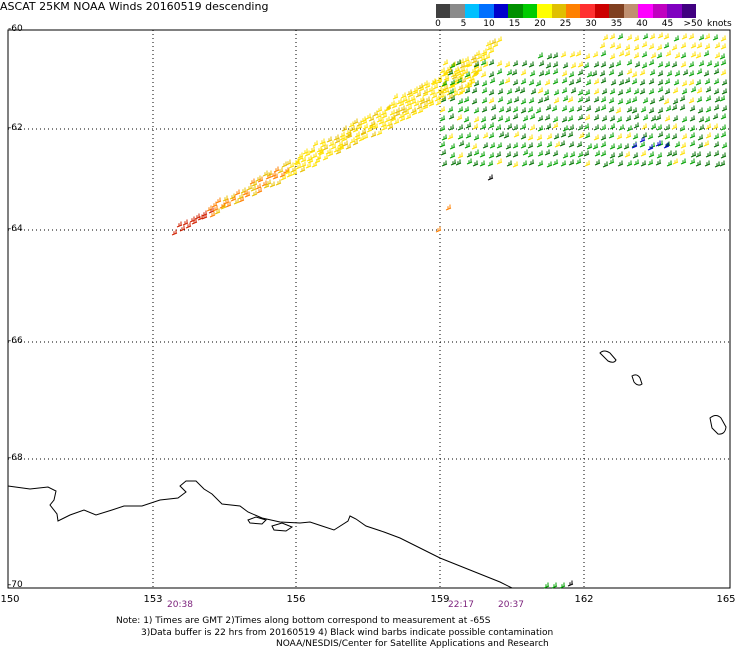 The width and height of the screenshot is (740, 650). What do you see at coordinates (15, 229) in the screenshot?
I see `lat-label-64: -64` at bounding box center [15, 229].